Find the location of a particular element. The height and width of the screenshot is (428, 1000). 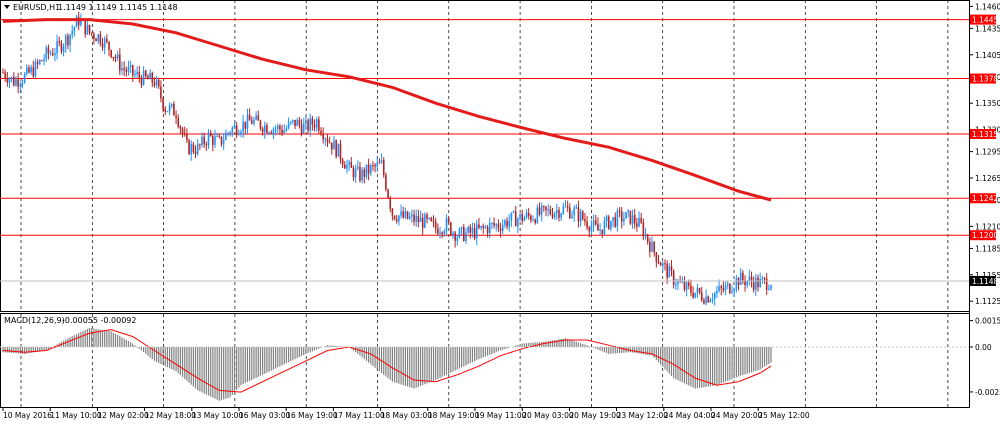

time-tick-label: 23 May 12:00 is located at coordinates (643, 415).